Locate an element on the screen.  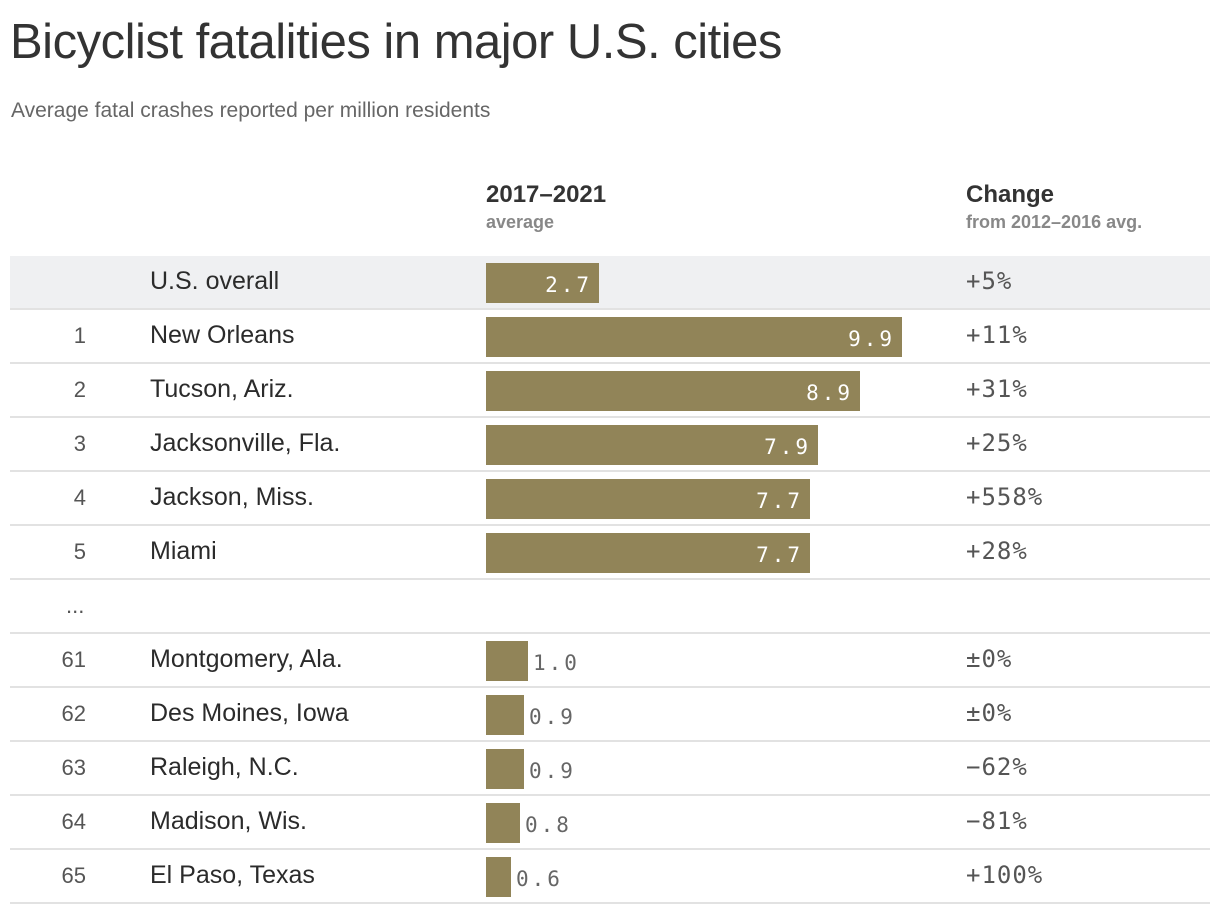
table-row: 5 Miami 7.7 +28% is located at coordinates (610, 553).